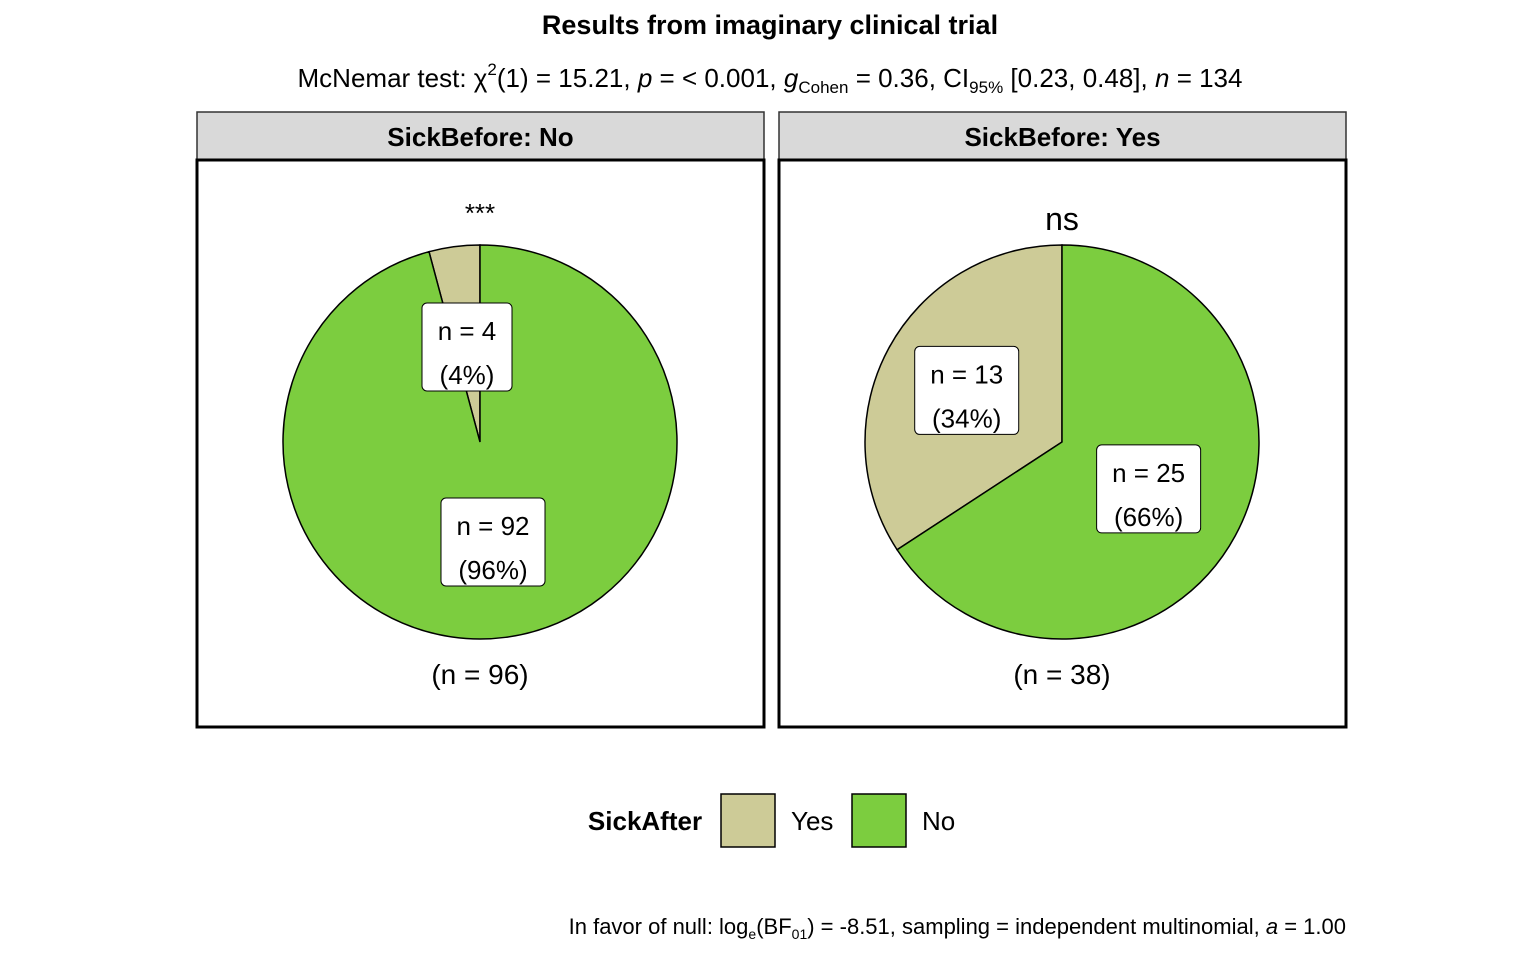 The width and height of the screenshot is (1536, 960). What do you see at coordinates (479, 674) in the screenshot?
I see `facet-total-label: (n = 96)` at bounding box center [479, 674].